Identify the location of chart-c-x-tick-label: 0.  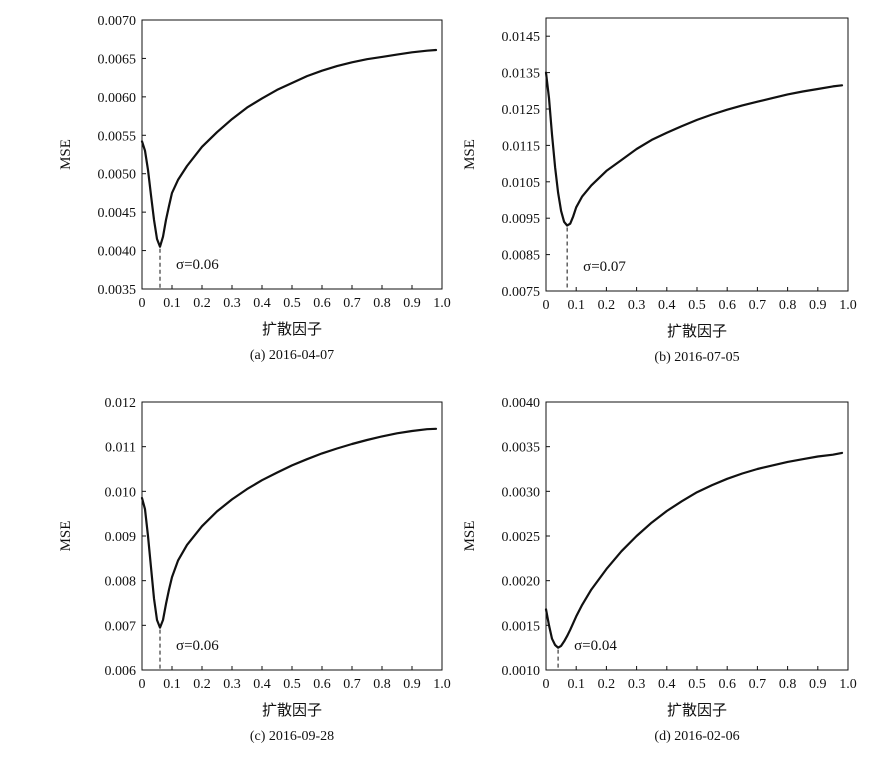
(142, 684).